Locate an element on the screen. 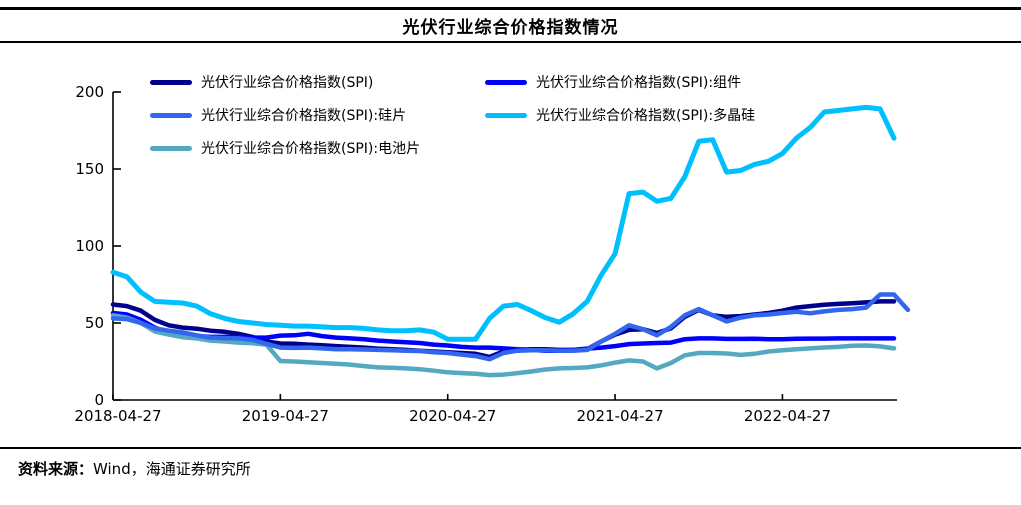  y-tick-label: 150 is located at coordinates (89, 169).